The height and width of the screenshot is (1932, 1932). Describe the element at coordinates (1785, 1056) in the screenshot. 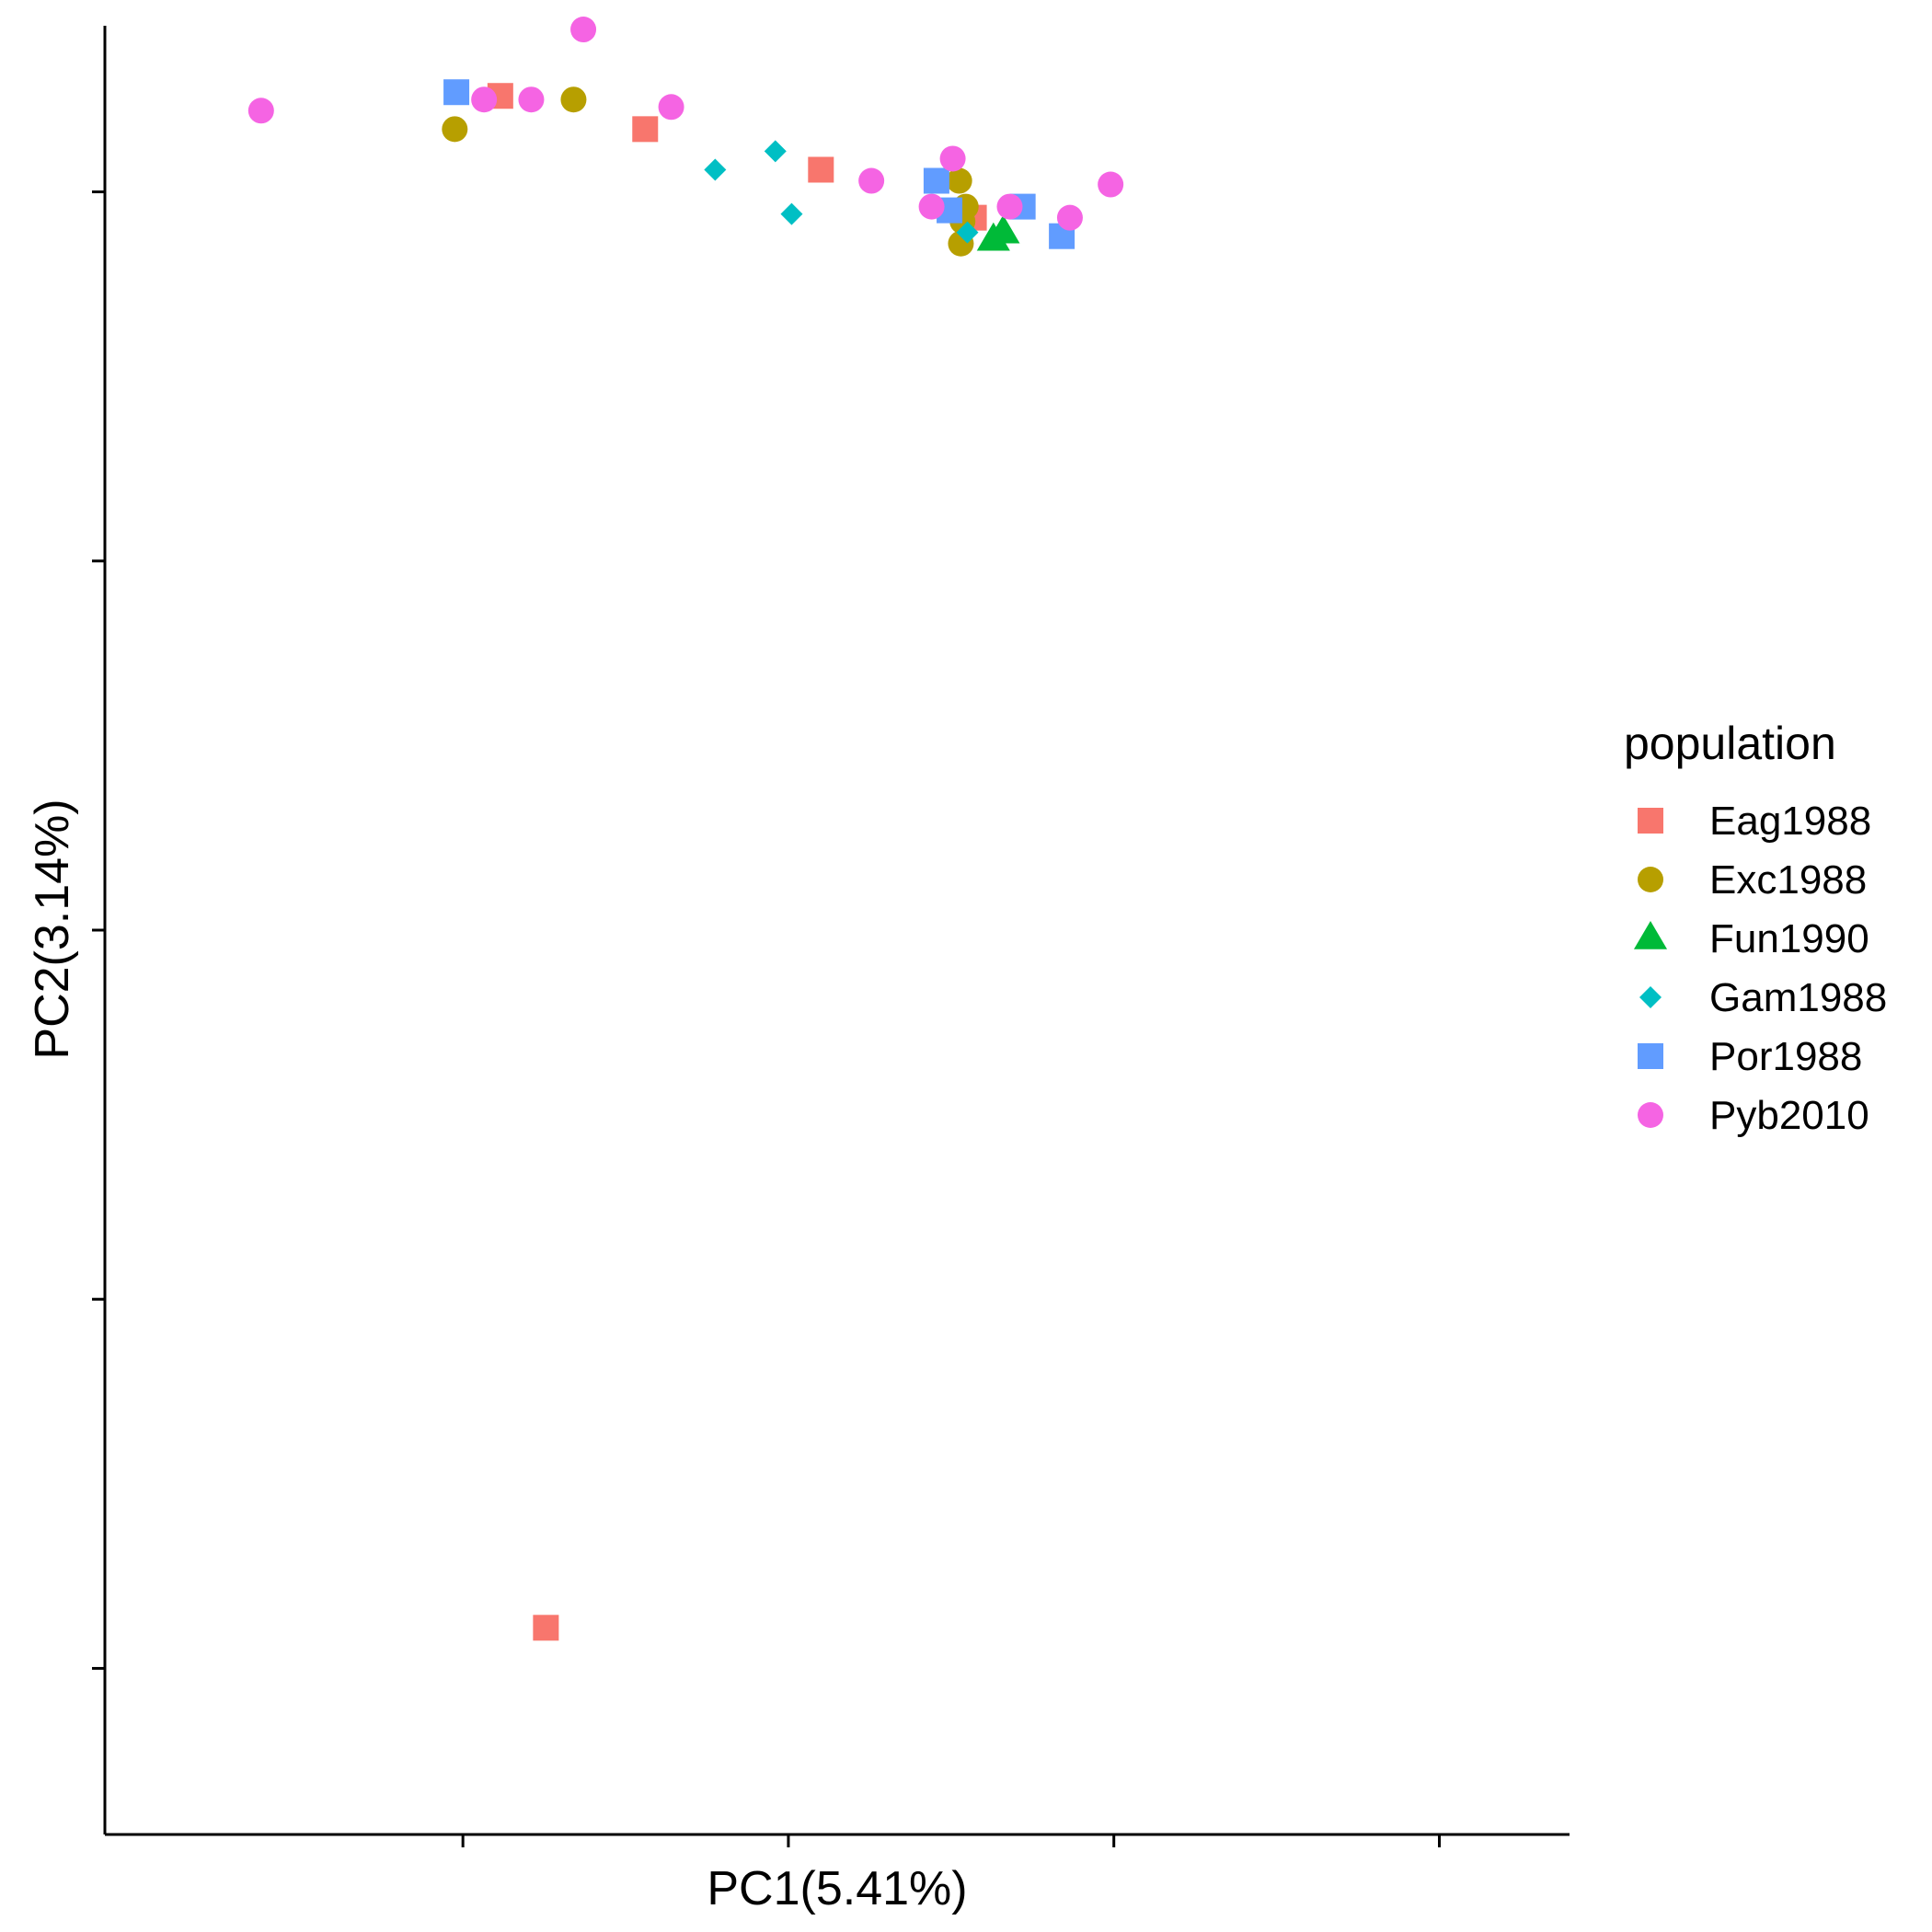

I see `legend-label-por1988: Por1988` at that location.